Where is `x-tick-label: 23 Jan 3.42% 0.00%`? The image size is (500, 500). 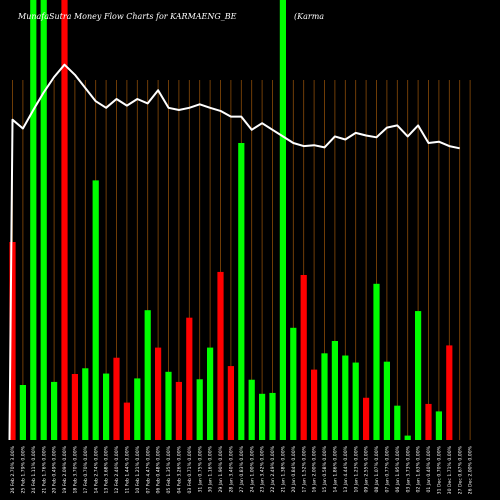
x-tick-label: 23 Jan 3.42% 0.00% is located at coordinates (263, 468).